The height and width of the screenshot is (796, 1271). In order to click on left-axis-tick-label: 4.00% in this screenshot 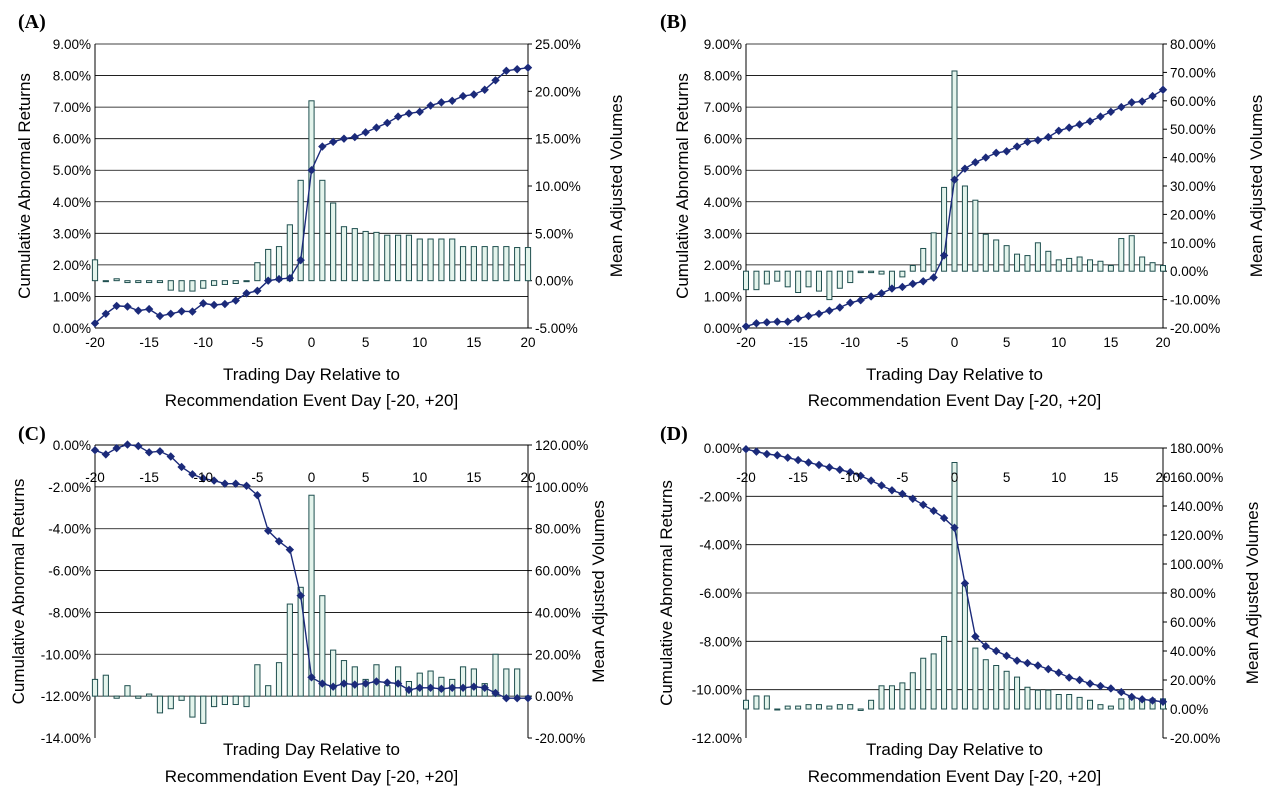, I will do `click(723, 202)`.